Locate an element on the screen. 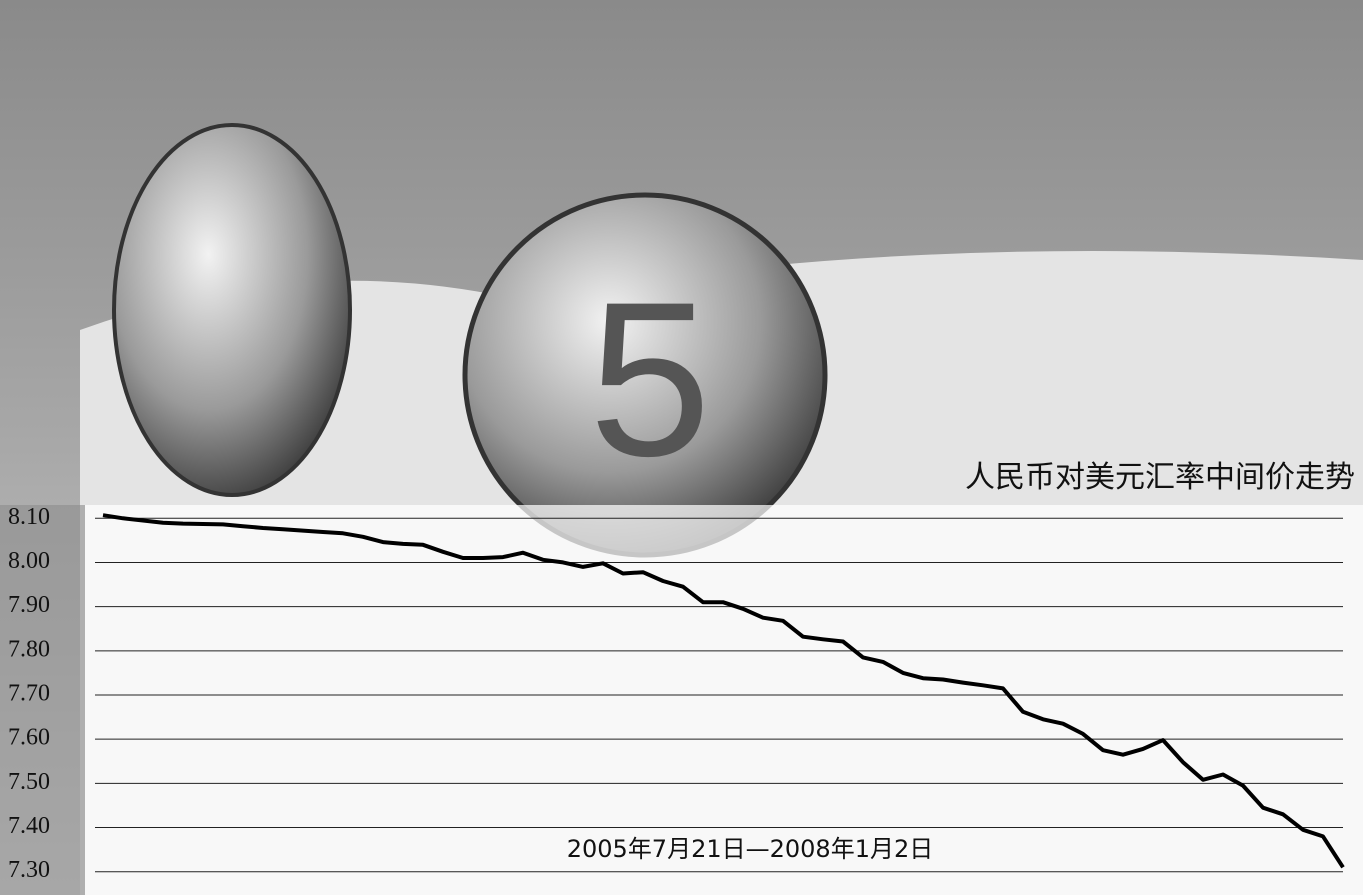 This screenshot has width=1363, height=895. chart-subtitle: 2005年7月21日—2008年1月2日 is located at coordinates (750, 849).